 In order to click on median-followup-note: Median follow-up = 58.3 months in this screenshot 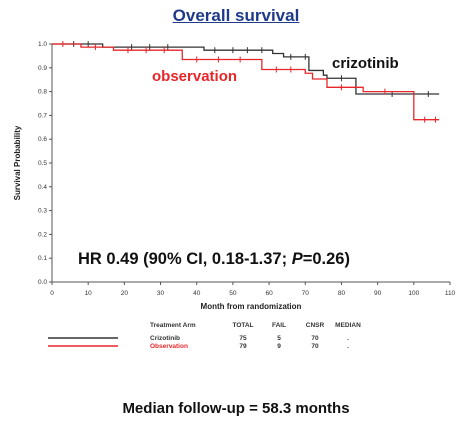, I will do `click(236, 408)`.